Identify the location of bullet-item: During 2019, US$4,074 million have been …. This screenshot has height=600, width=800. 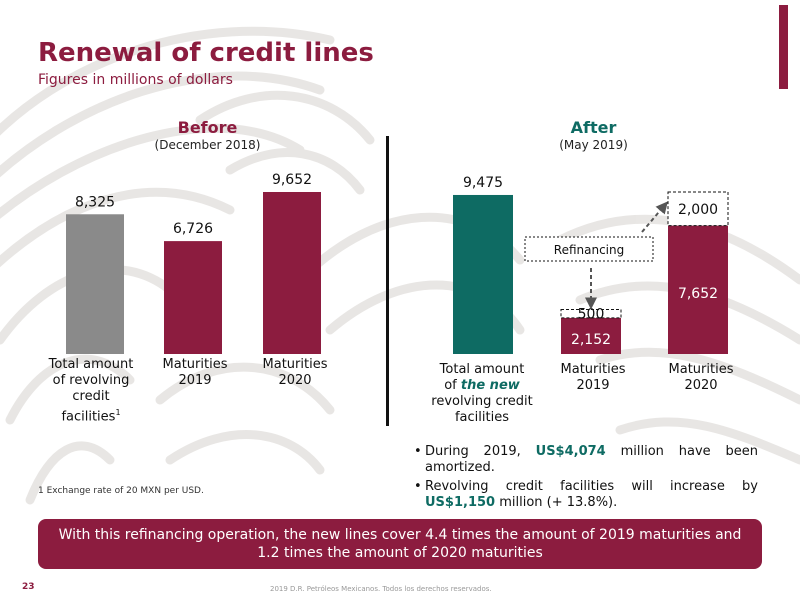
(586, 460).